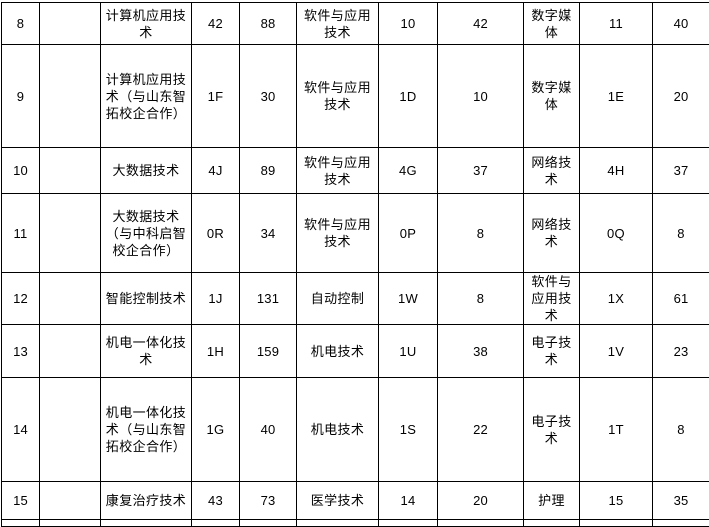  I want to click on table-row: 15 康复治疗技术 43 73 医学技术 14 20 护理 15 35, so click(355, 501).